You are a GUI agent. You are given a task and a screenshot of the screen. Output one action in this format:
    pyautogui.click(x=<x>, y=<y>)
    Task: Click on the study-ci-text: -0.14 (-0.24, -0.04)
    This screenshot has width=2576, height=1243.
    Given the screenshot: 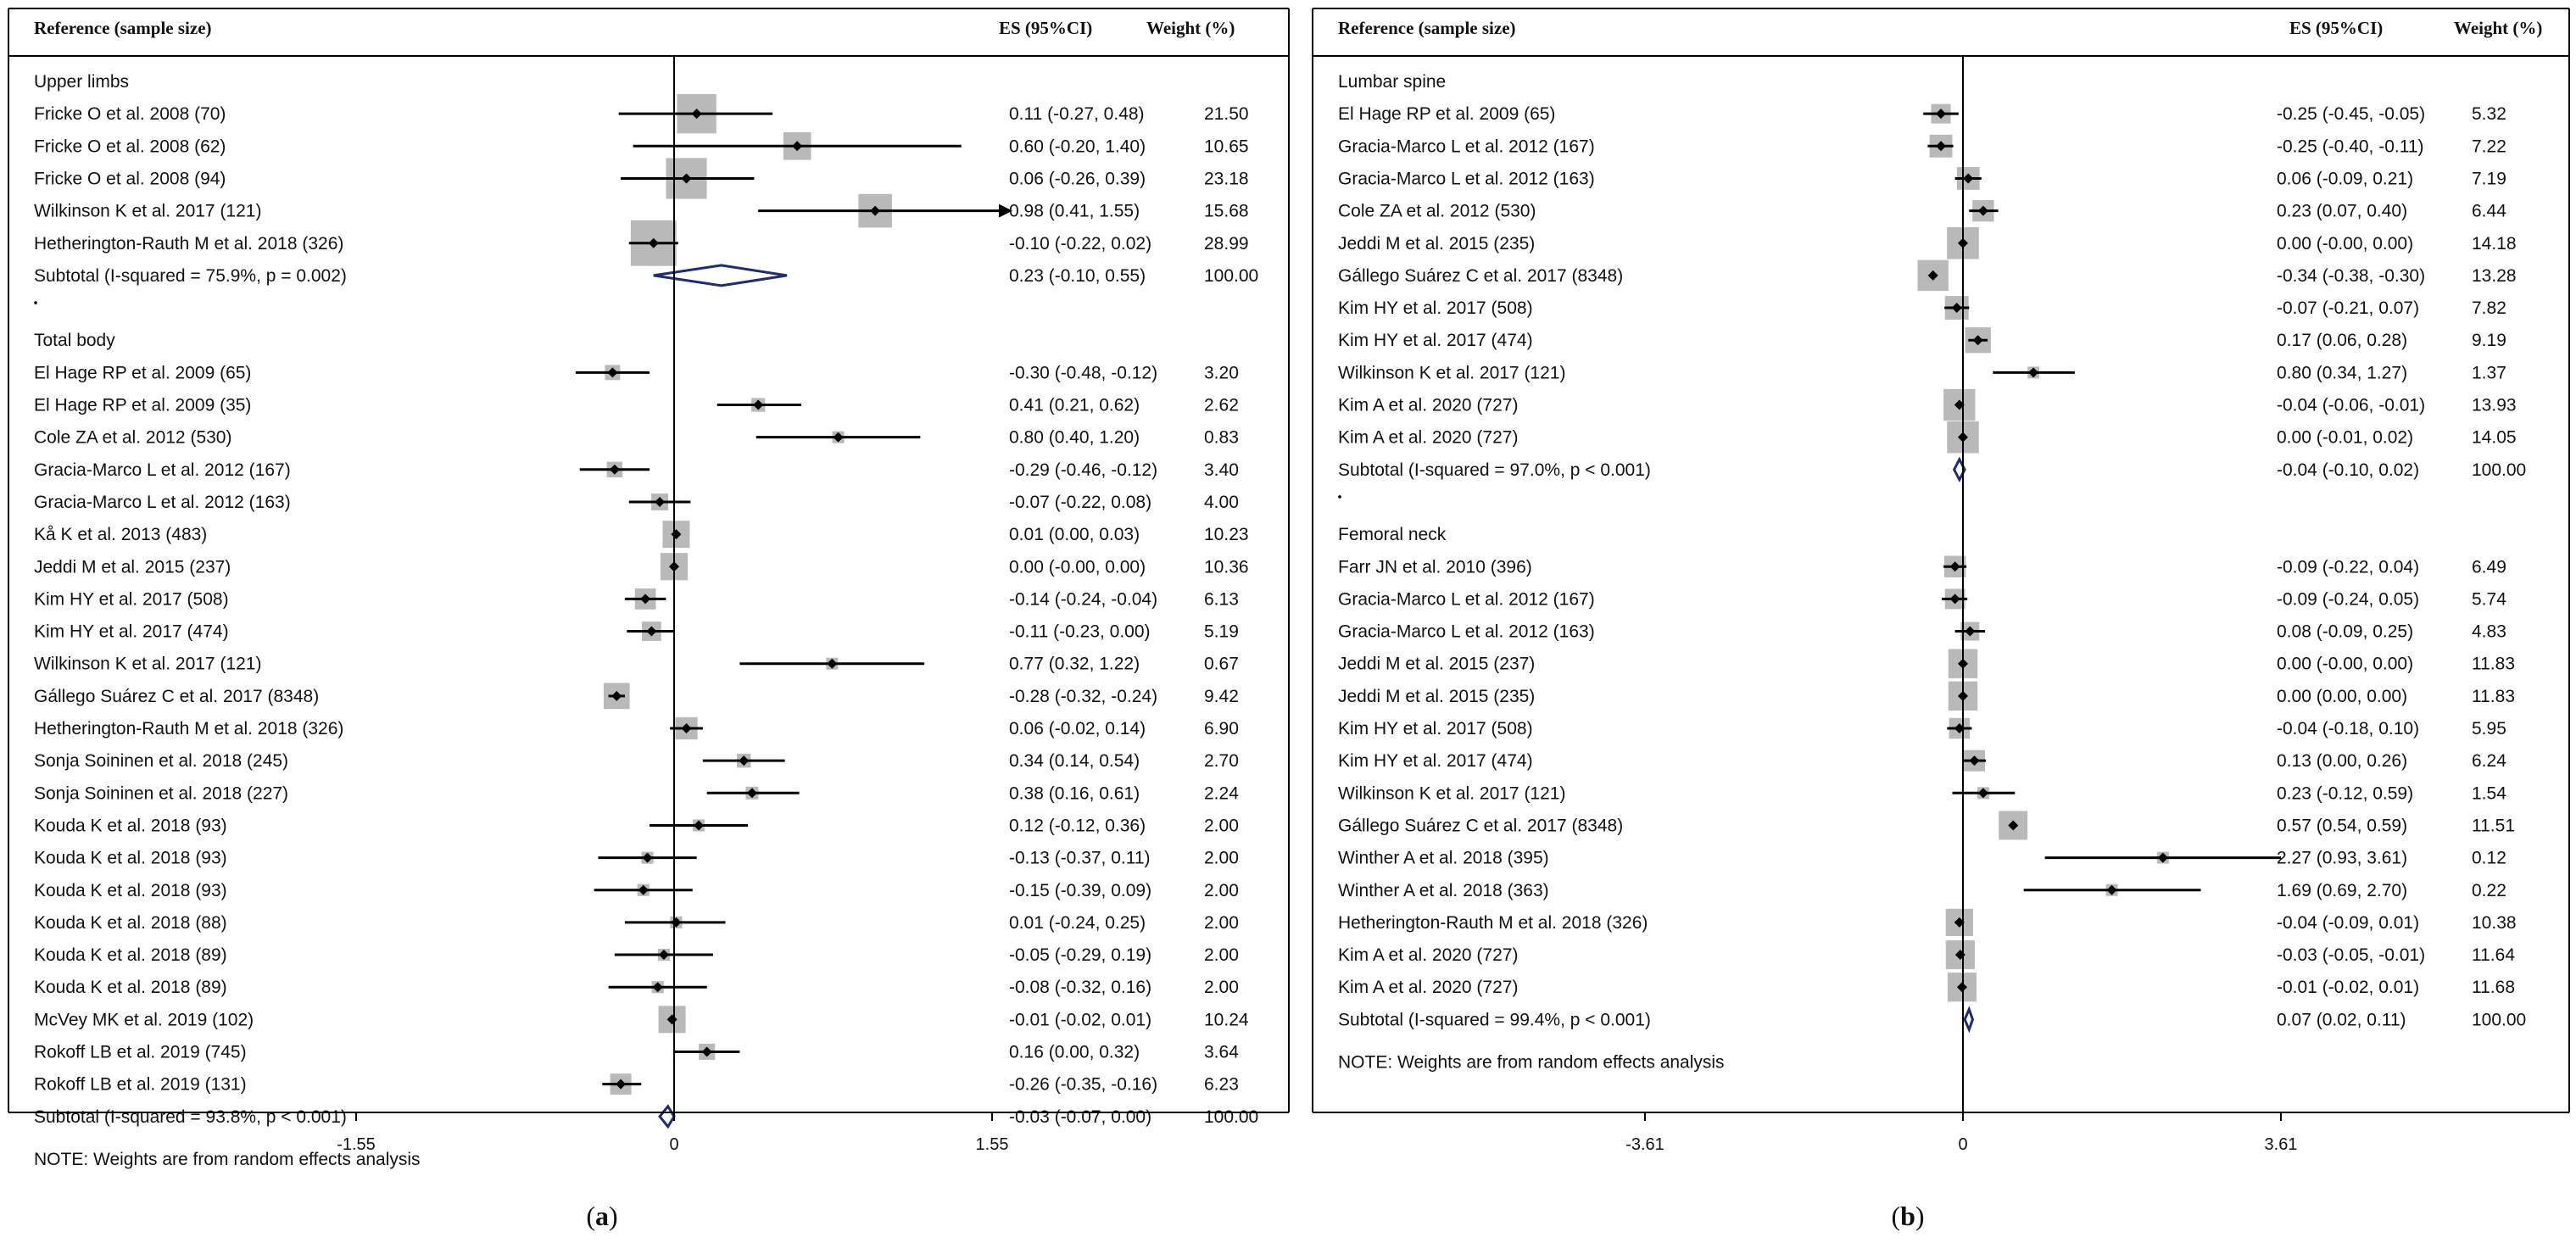 What is the action you would take?
    pyautogui.click(x=1083, y=599)
    